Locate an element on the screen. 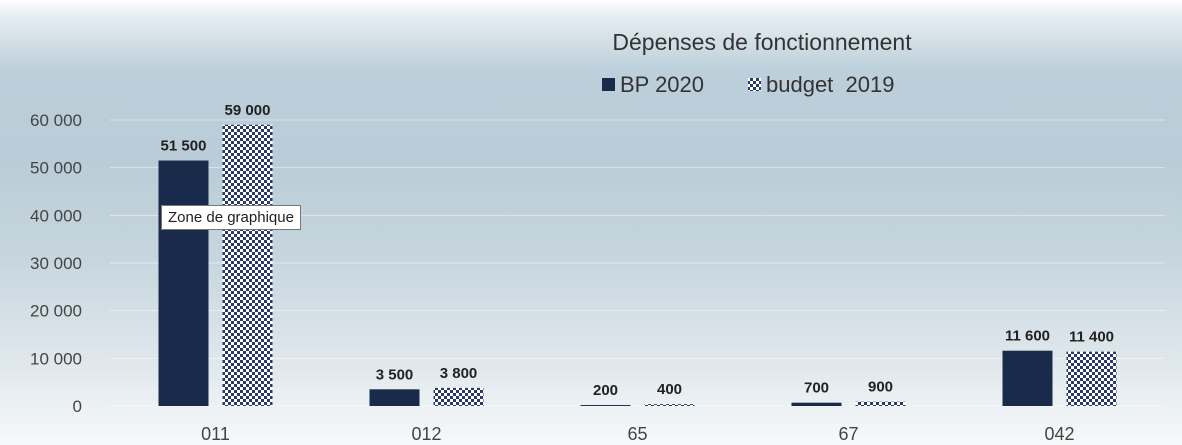 This screenshot has width=1182, height=445. data-label: 400 is located at coordinates (669, 389).